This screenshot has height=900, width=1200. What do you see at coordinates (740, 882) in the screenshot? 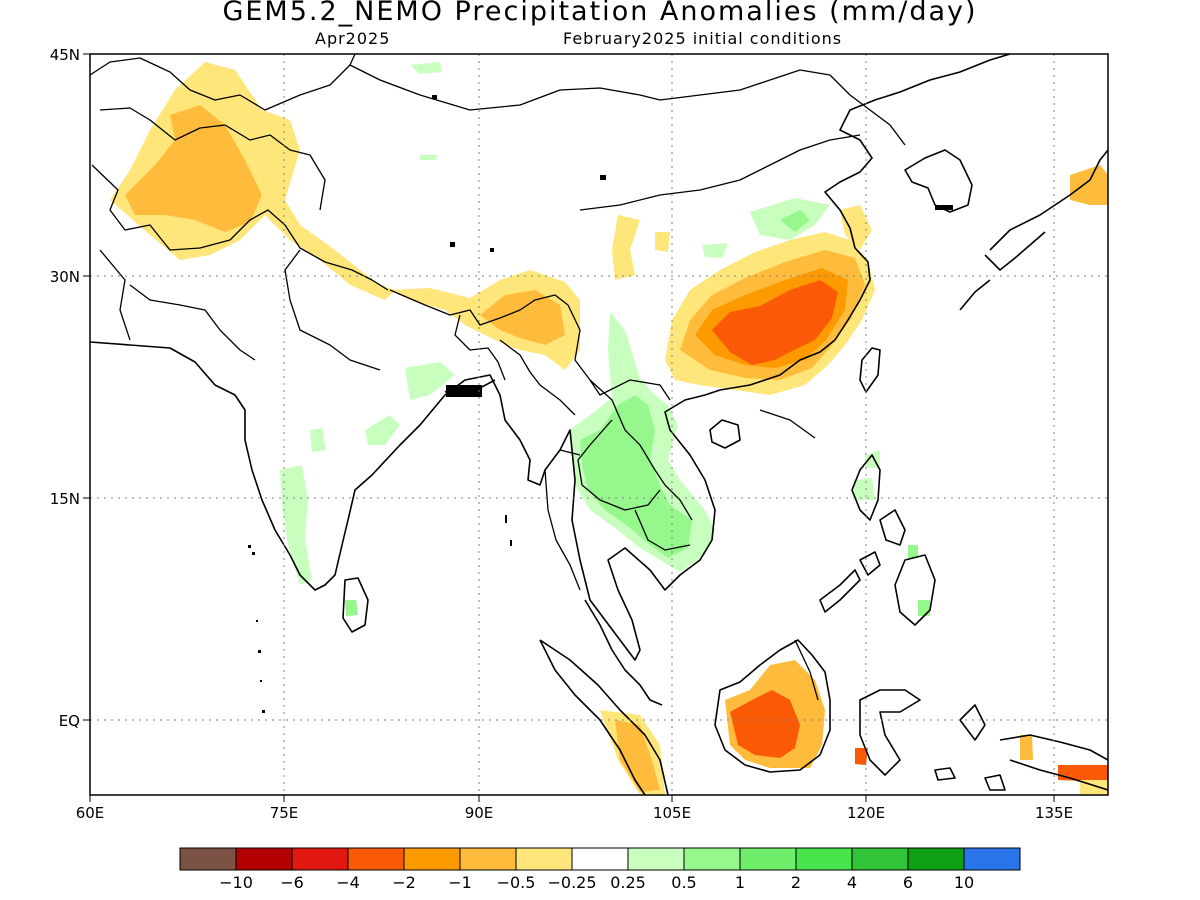
I see `colorbar-label: 1` at bounding box center [740, 882].